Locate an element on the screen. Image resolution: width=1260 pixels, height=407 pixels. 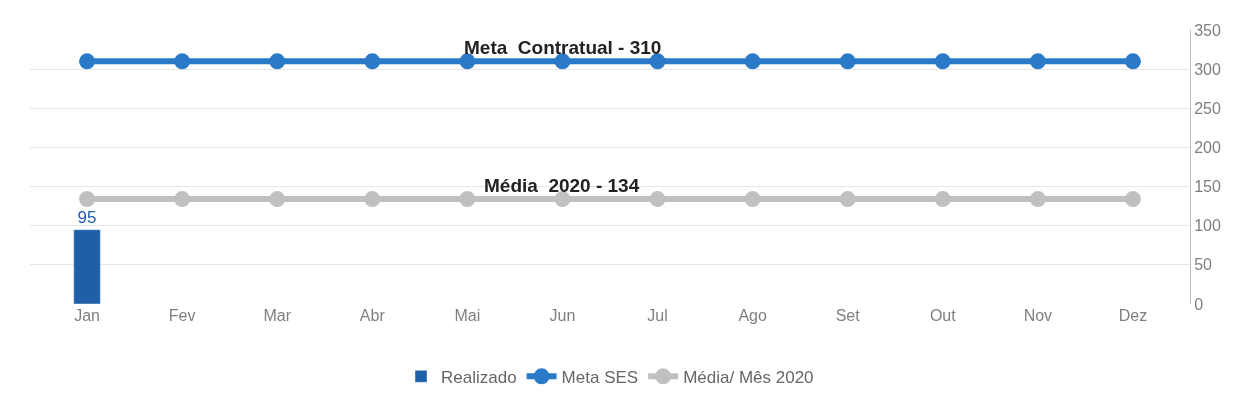
y-tick-label: 50 is located at coordinates (1203, 265).